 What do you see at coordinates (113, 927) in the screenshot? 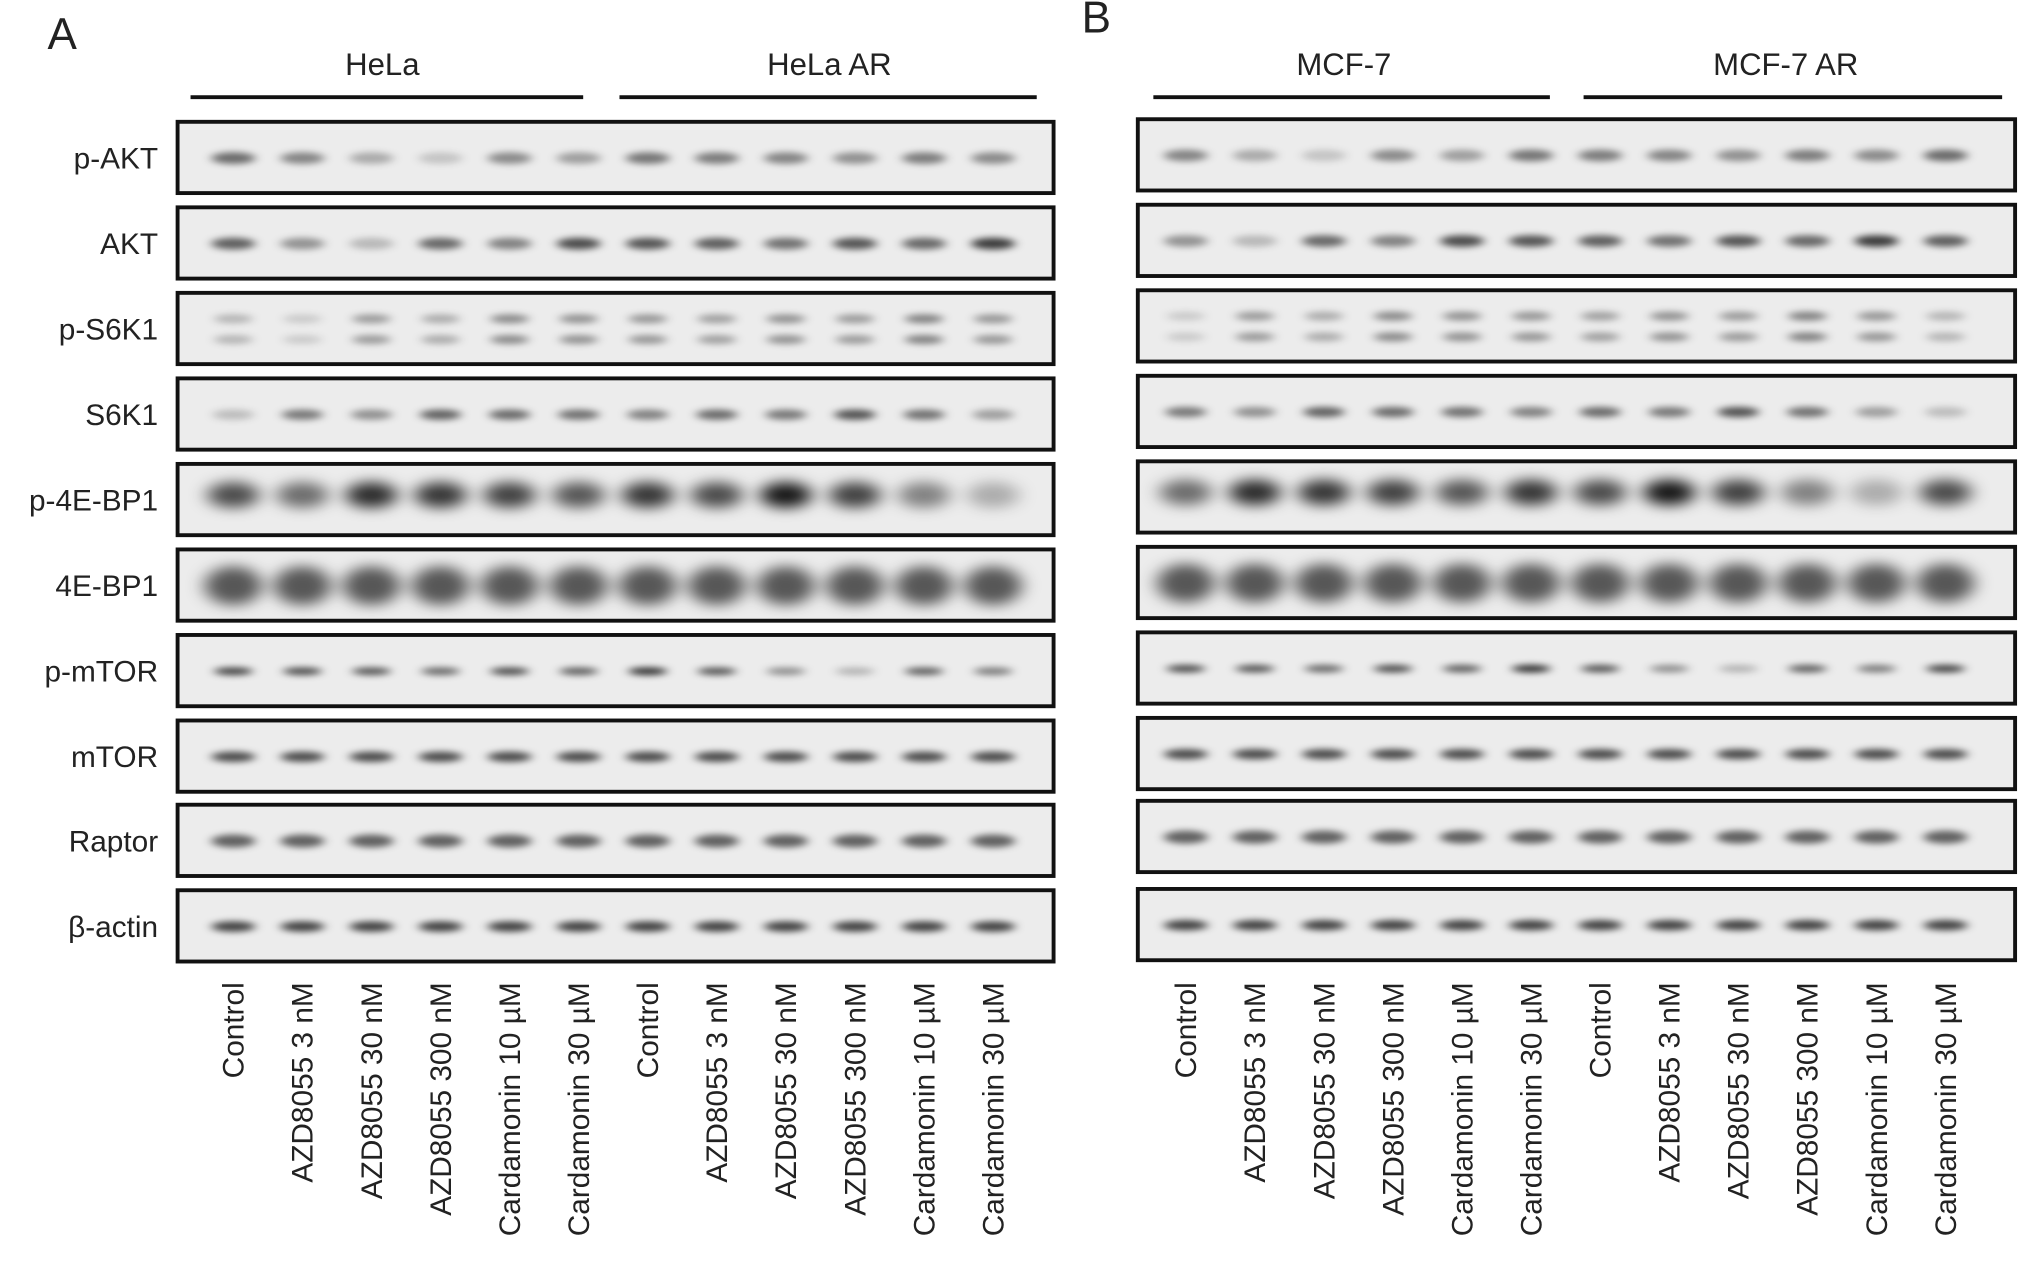
I see `row-label: β-actin` at bounding box center [113, 927].